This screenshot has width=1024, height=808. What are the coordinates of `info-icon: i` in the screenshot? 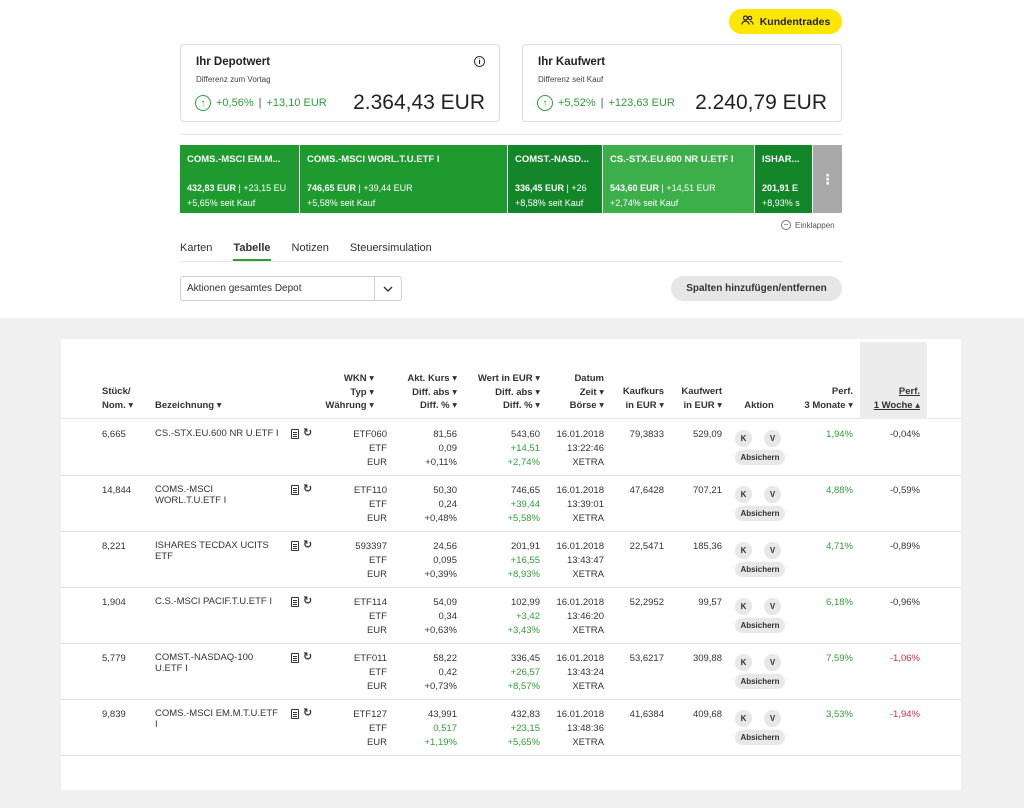 It's located at (479, 61).